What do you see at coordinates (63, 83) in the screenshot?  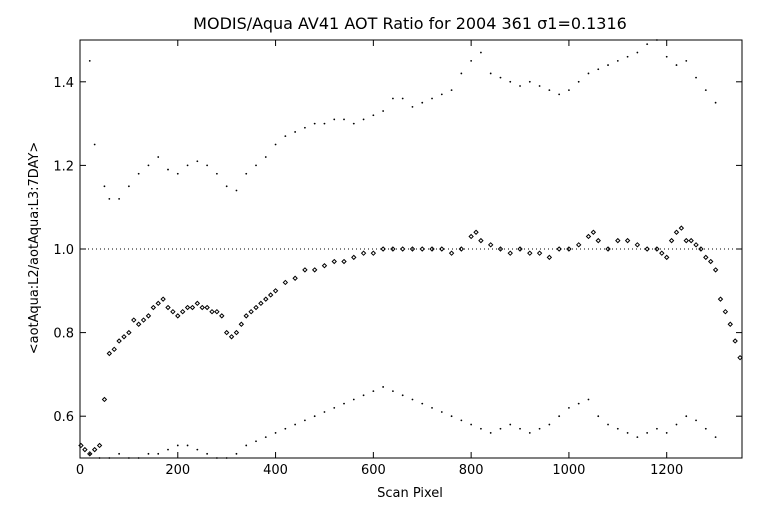 I see `y-tick-label: 1.4` at bounding box center [63, 83].